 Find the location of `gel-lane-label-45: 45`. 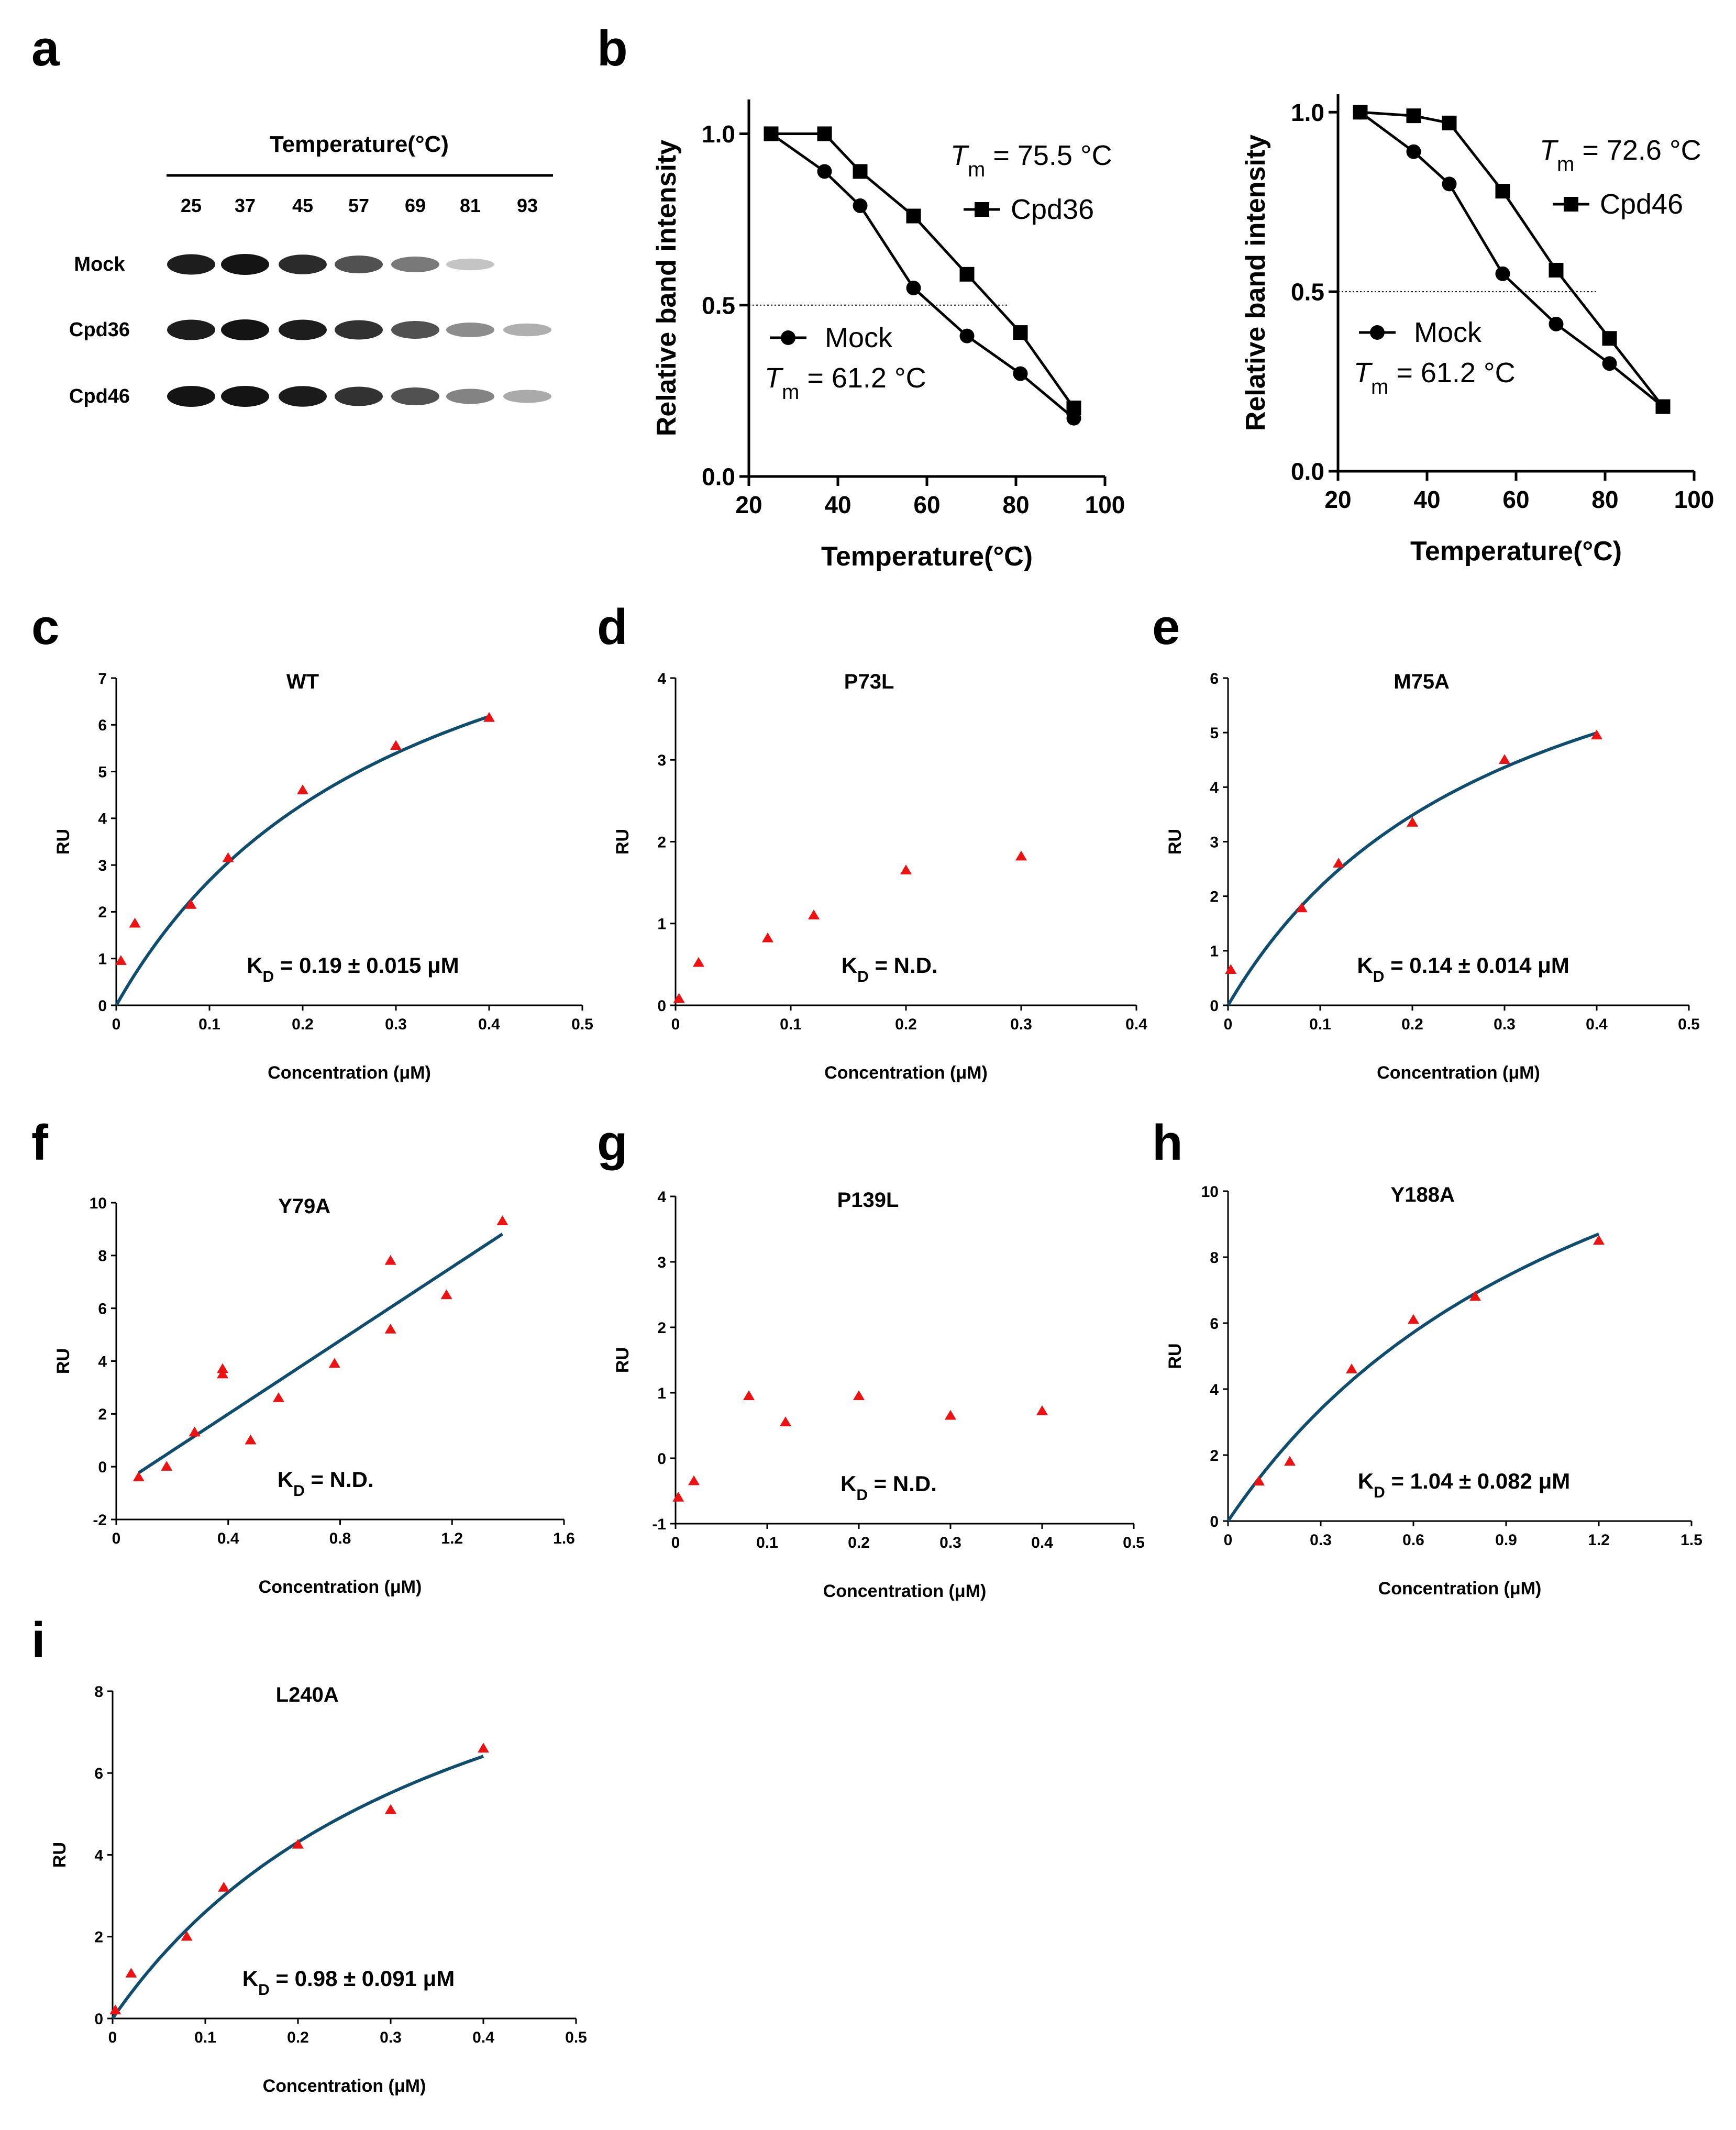

gel-lane-label-45: 45 is located at coordinates (302, 205).